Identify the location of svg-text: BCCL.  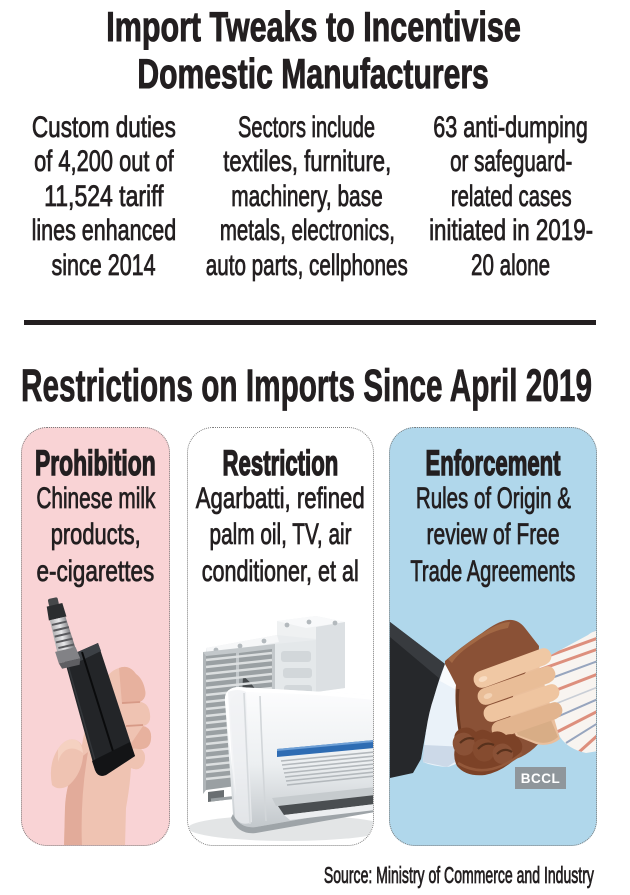
(541, 778).